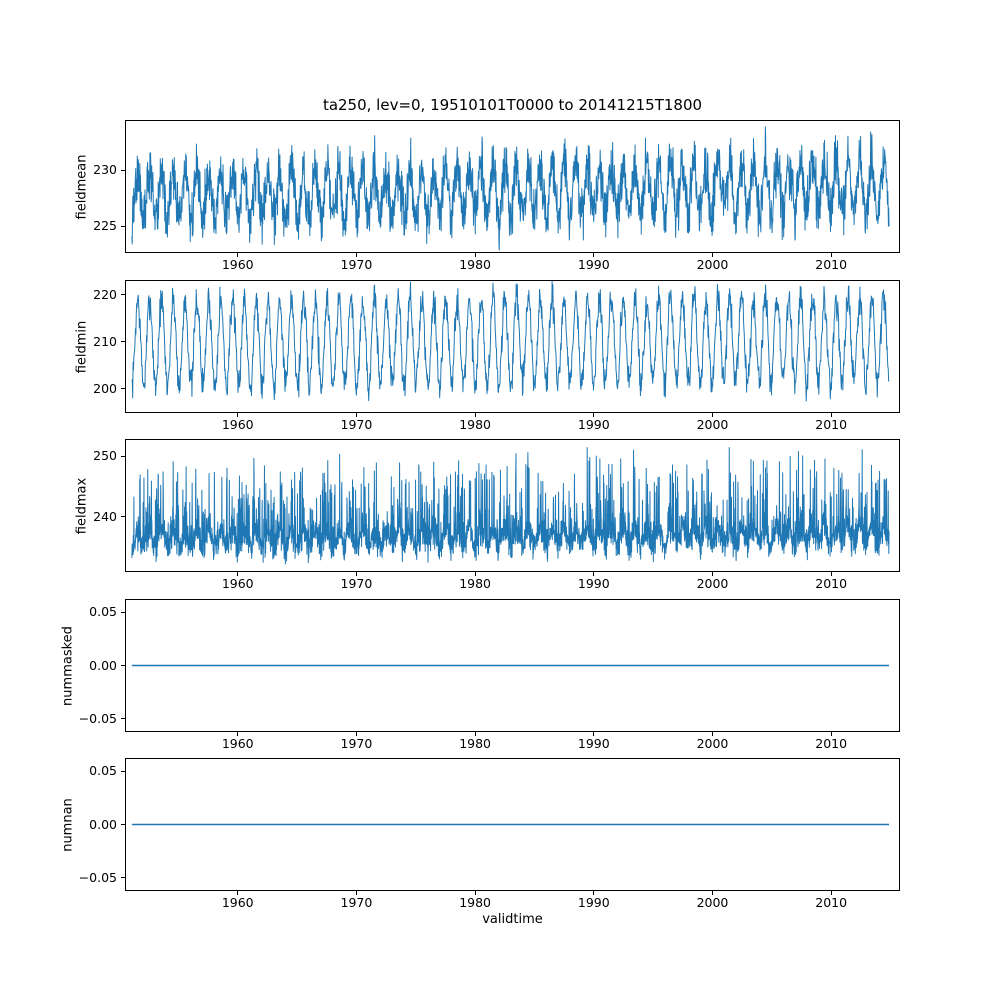 Image resolution: width=1000 pixels, height=1000 pixels. I want to click on axes-fieldmax, so click(512, 505).